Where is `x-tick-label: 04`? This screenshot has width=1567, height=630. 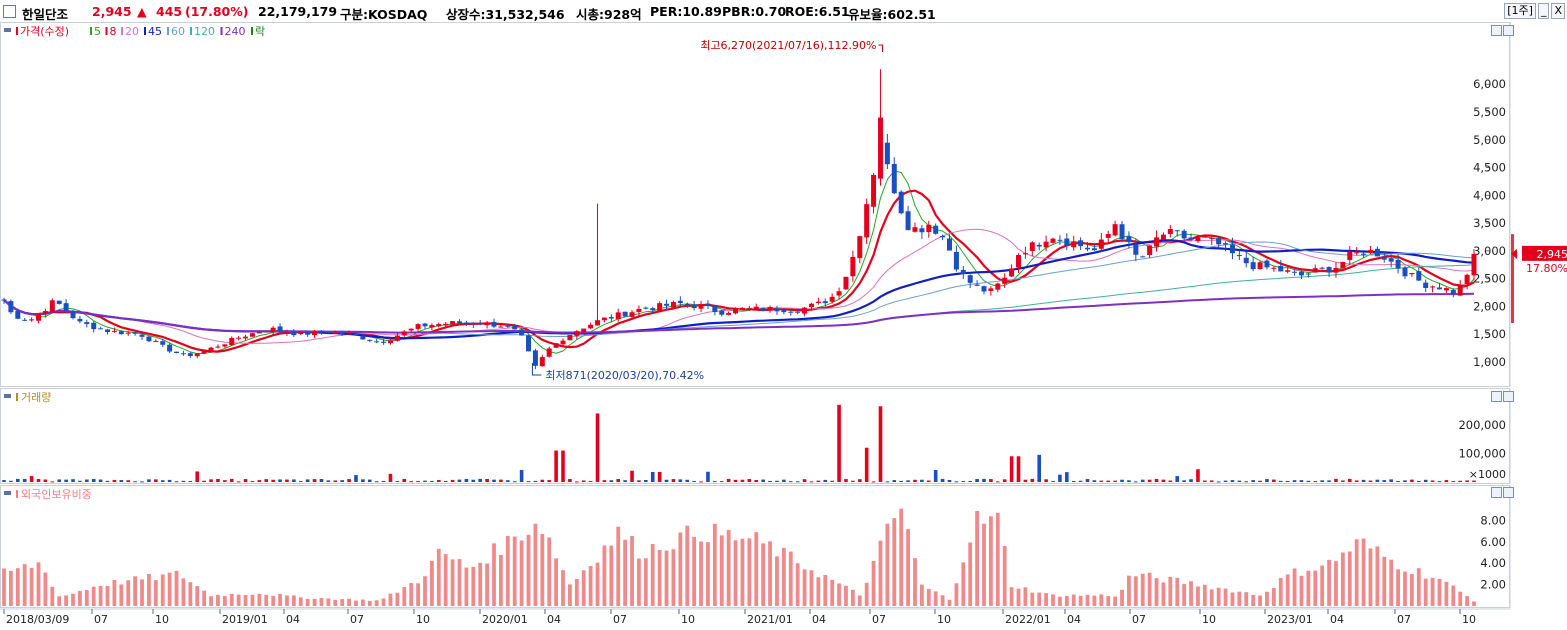 x-tick-label: 04 is located at coordinates (1337, 619).